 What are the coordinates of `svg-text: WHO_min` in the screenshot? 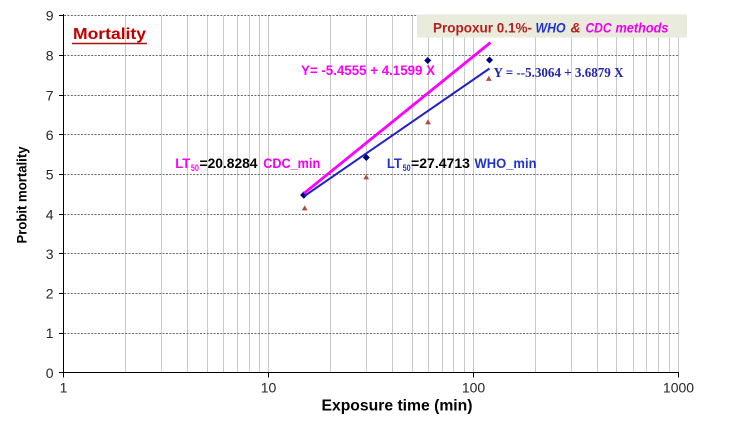 It's located at (506, 163).